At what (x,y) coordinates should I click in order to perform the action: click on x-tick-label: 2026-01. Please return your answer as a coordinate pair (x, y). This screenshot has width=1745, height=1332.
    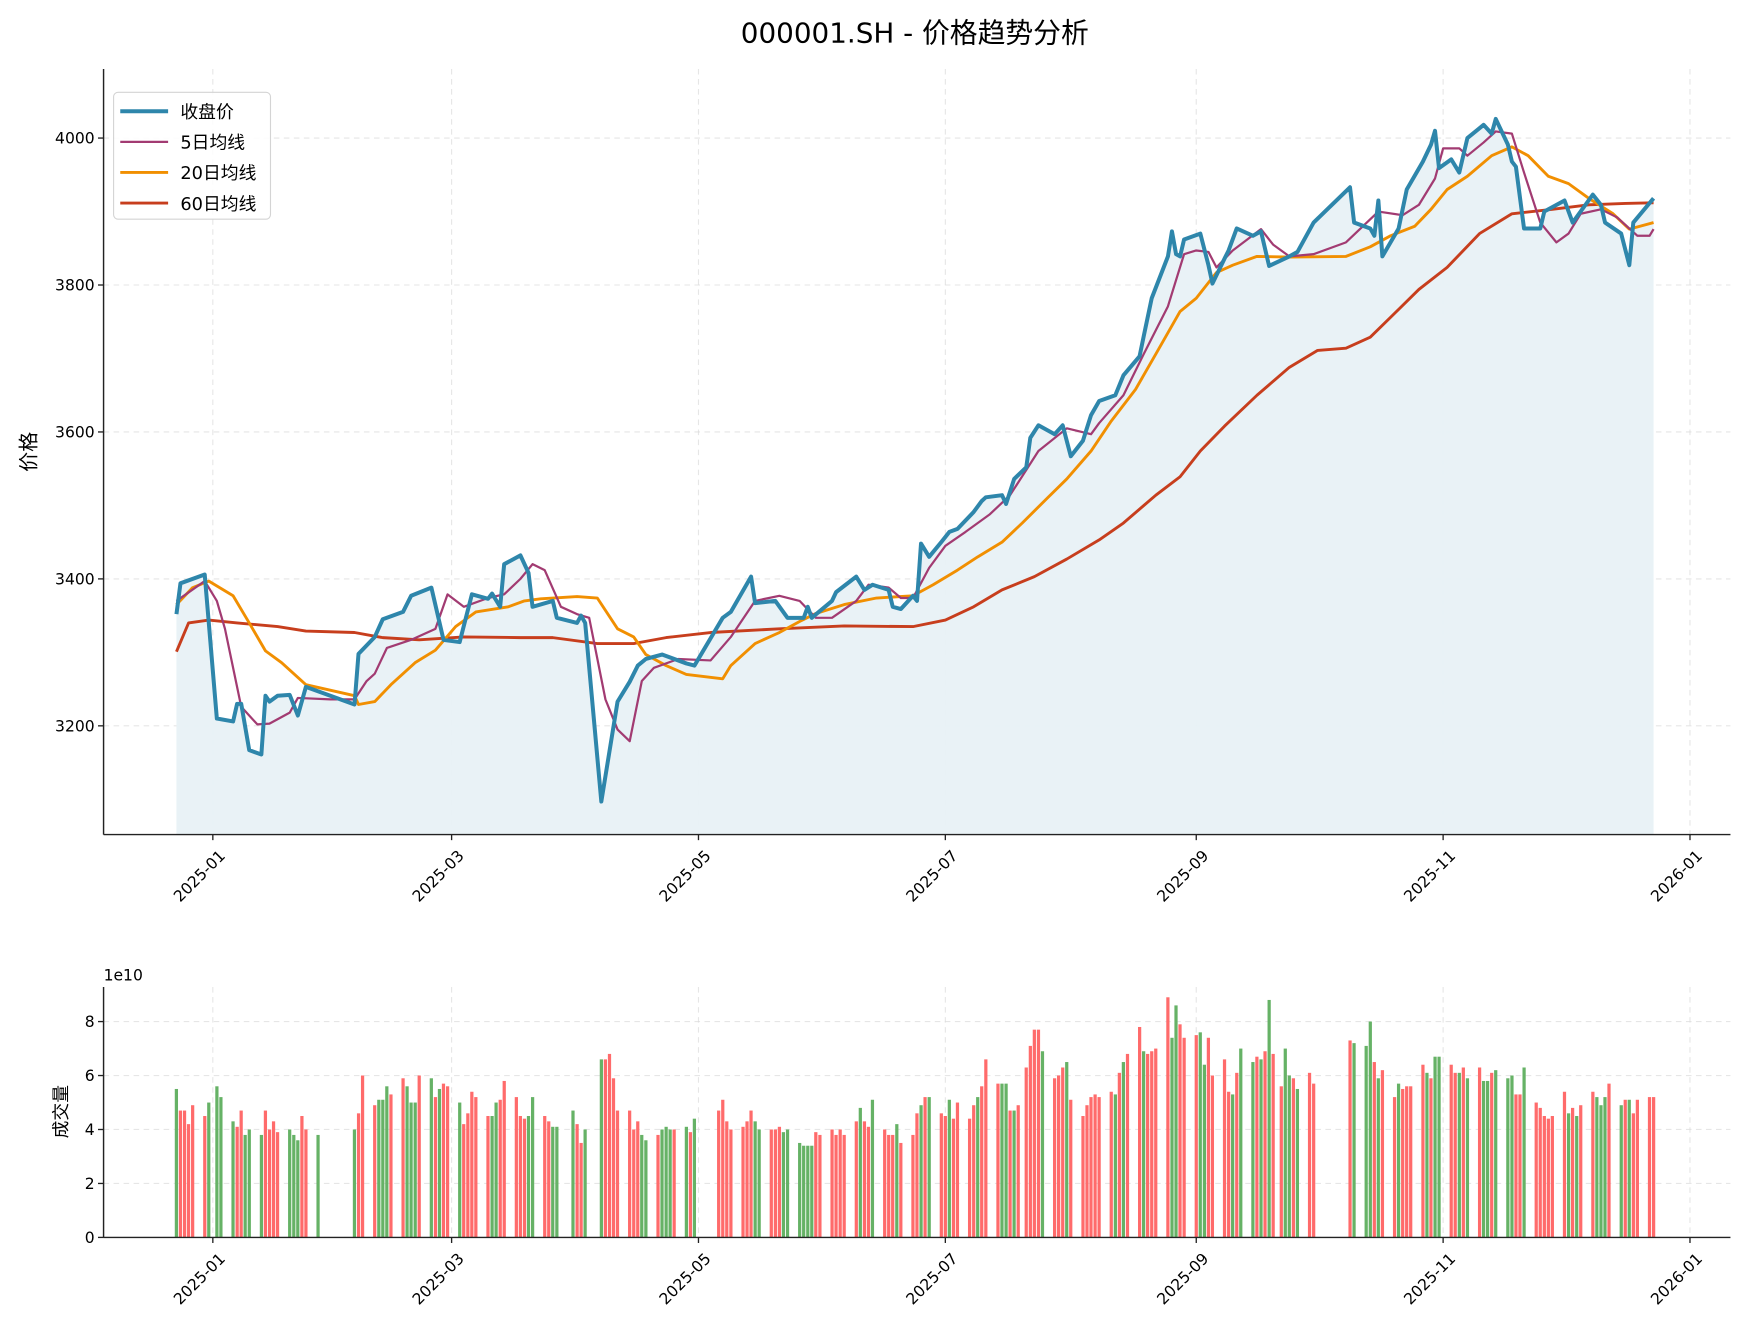
    Looking at the image, I should click on (1676, 1279).